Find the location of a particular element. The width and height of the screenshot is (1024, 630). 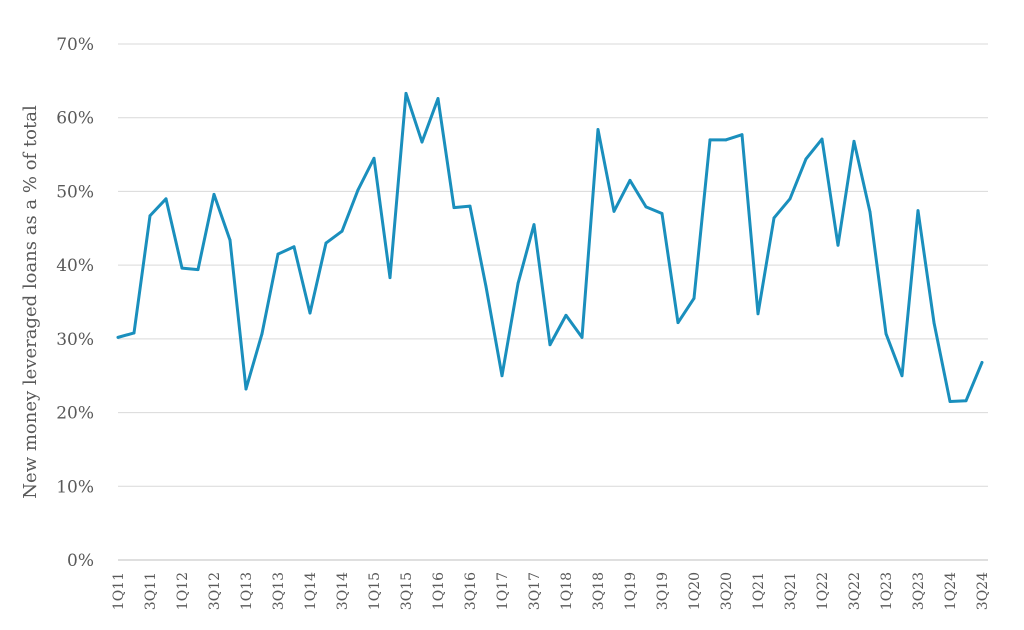

y-tick-label: 0% is located at coordinates (80, 561).